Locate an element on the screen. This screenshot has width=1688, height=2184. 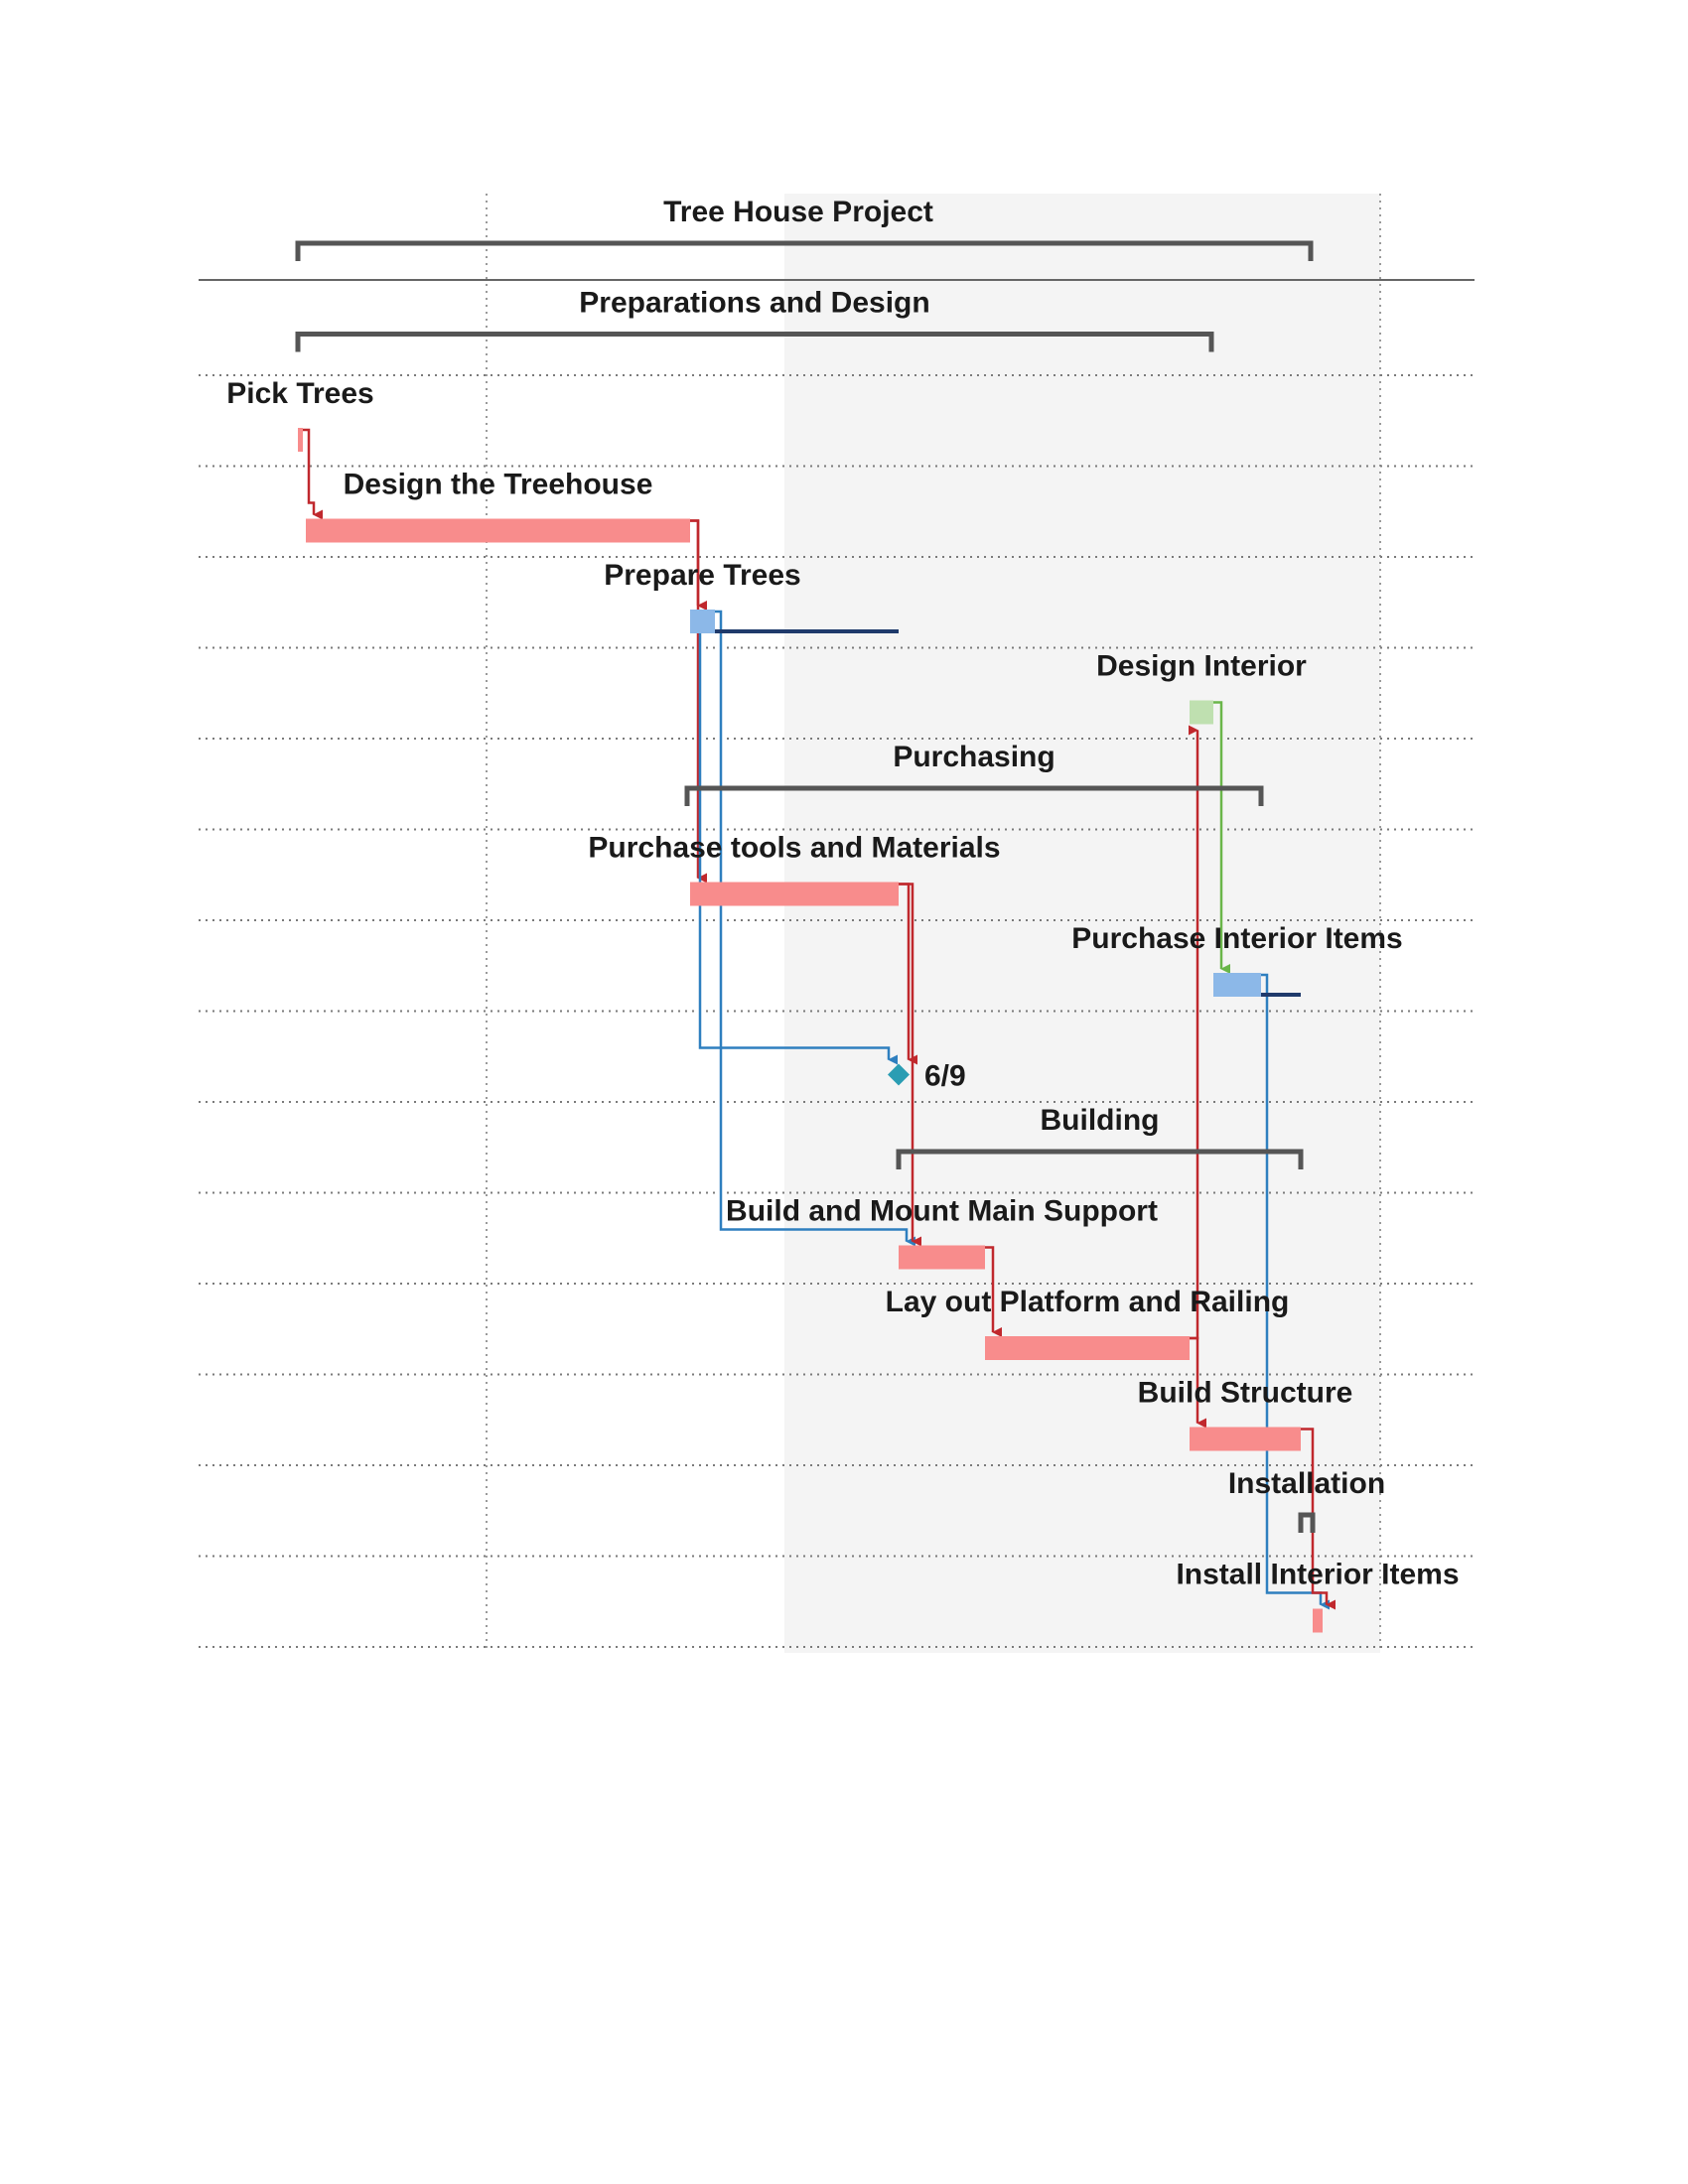
dependency-link-t3-t4 is located at coordinates (313, 474).